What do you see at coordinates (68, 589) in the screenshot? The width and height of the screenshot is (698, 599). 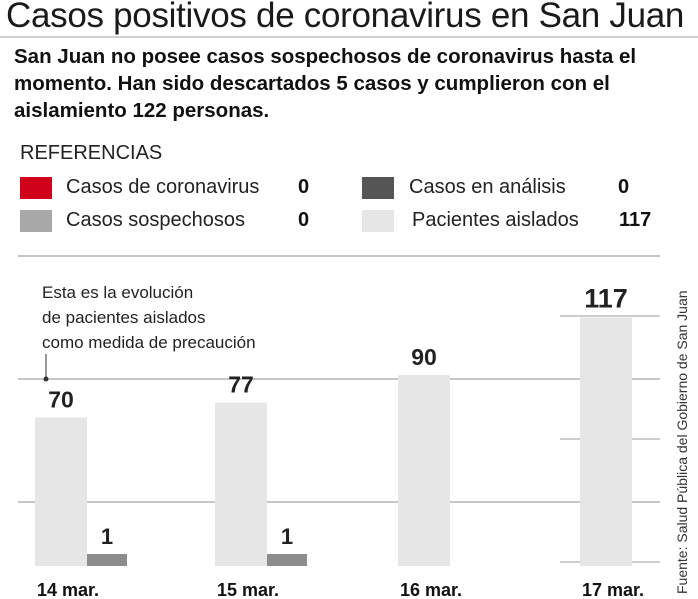 I see `x-tick-label: 14 mar.` at bounding box center [68, 589].